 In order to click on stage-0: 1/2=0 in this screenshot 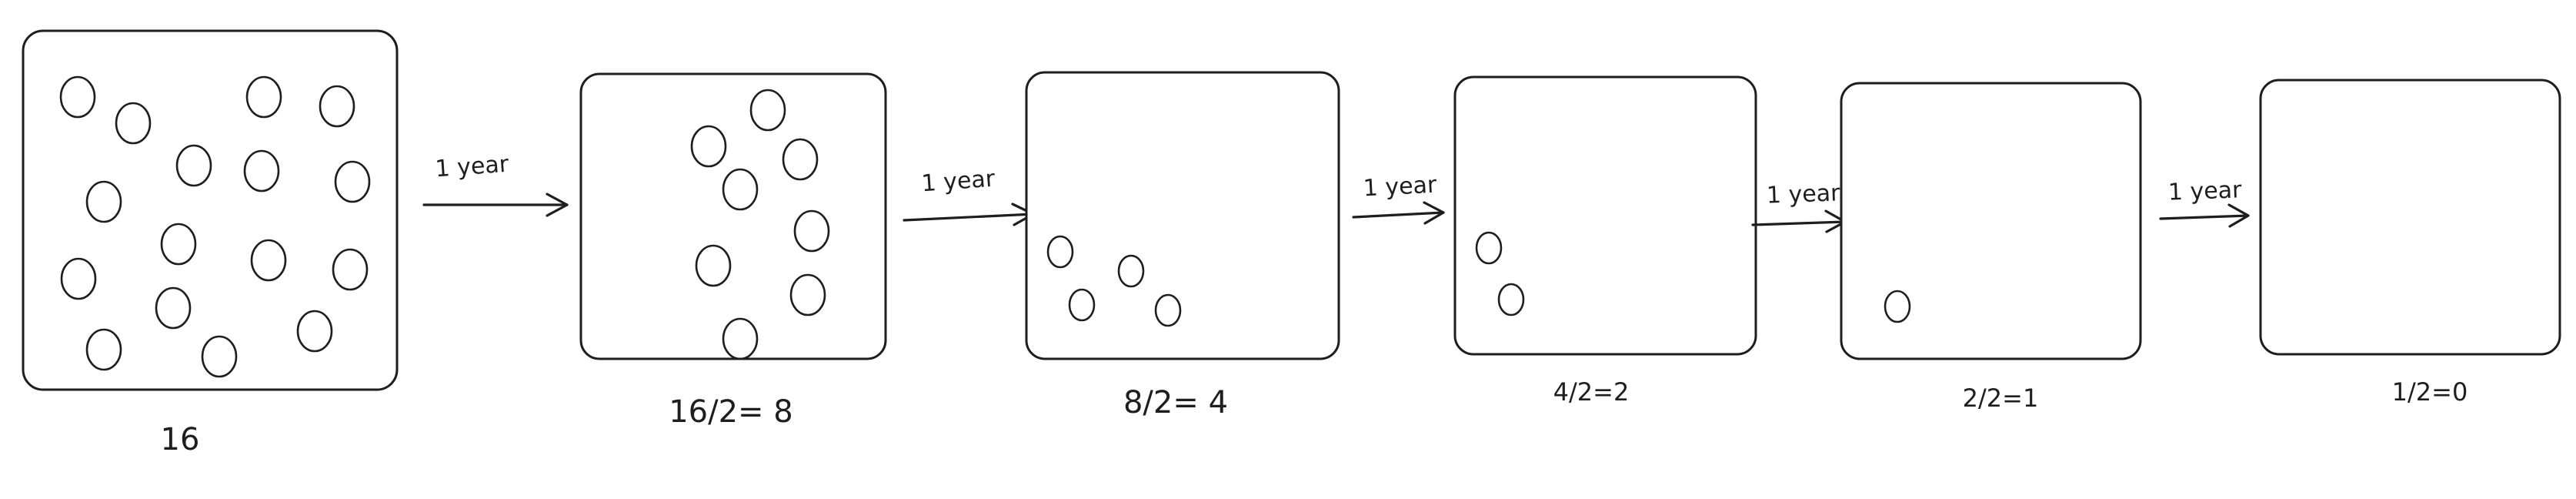, I will do `click(2410, 243)`.